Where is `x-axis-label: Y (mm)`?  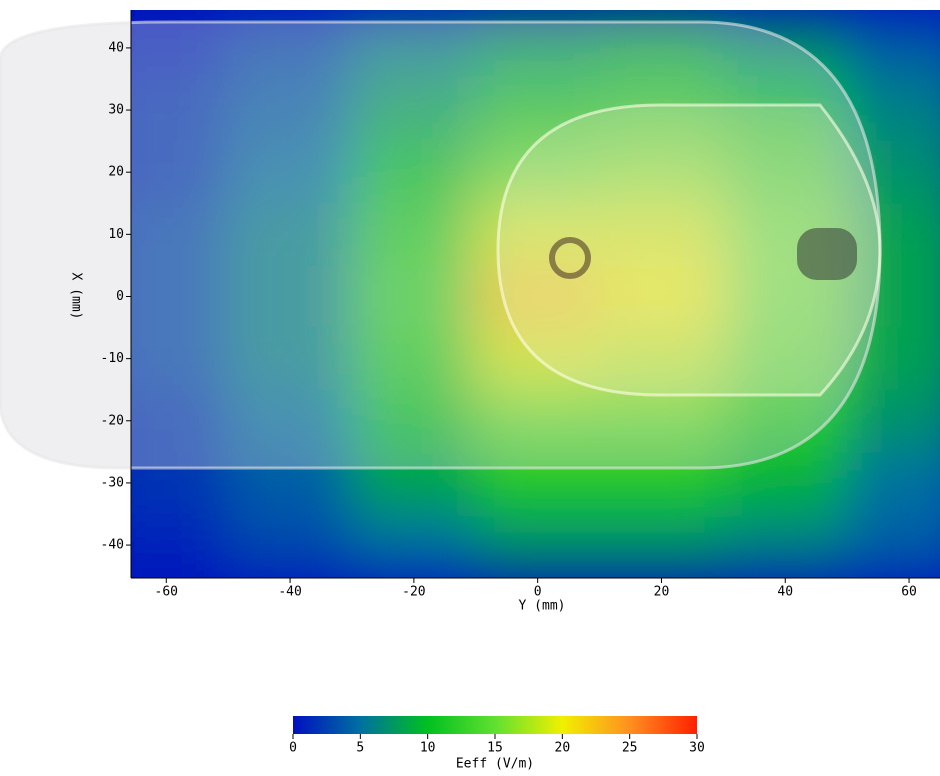 x-axis-label: Y (mm) is located at coordinates (542, 606).